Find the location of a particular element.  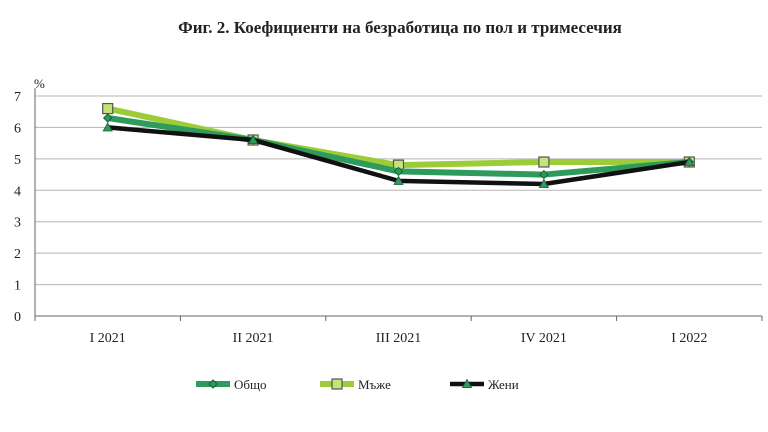

legend-item-Общо: Общо is located at coordinates (231, 384).